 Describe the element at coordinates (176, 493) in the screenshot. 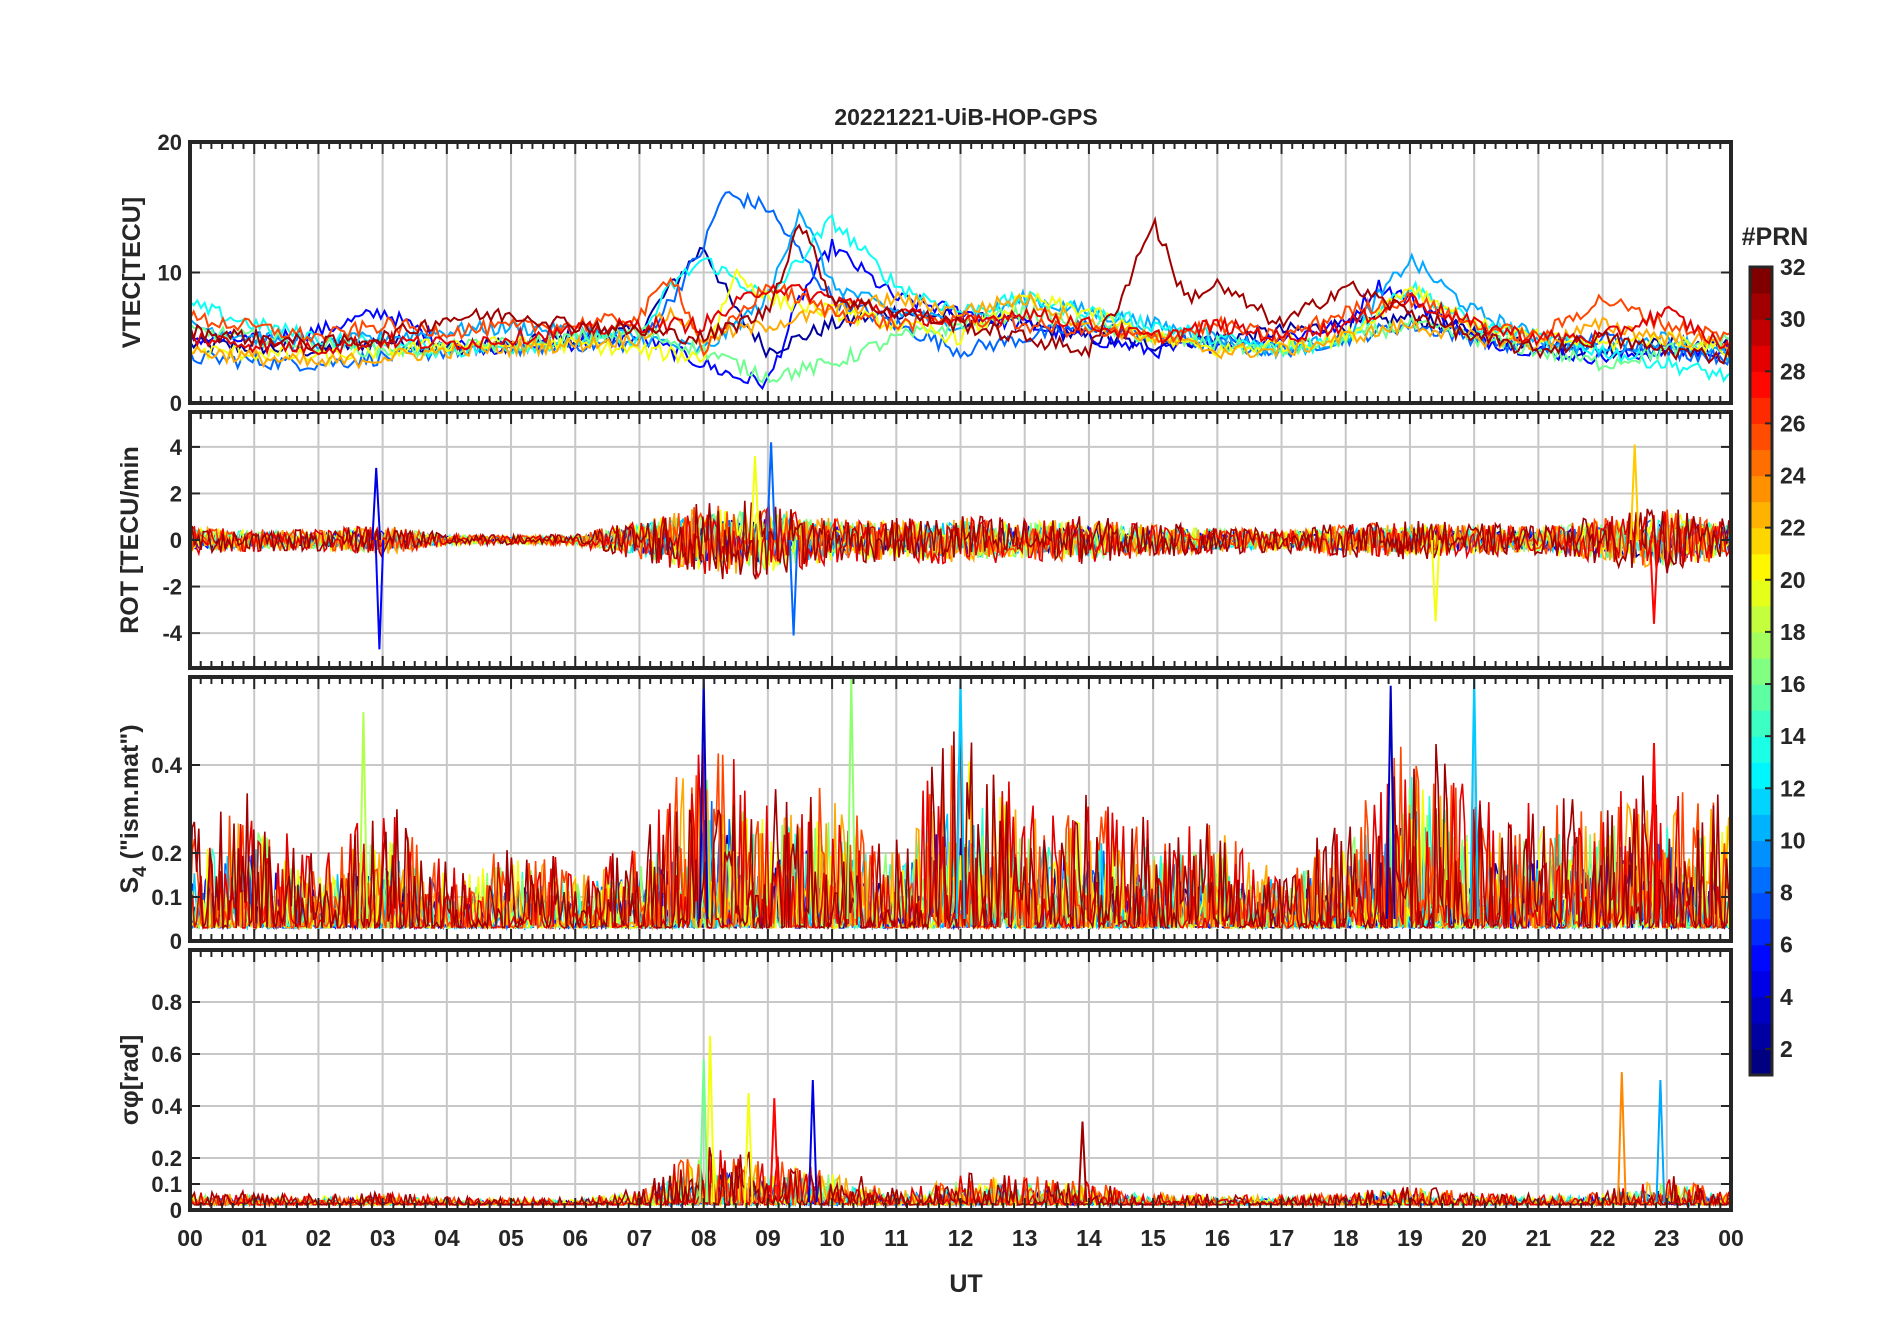

I see `y-tick-label: 2` at that location.